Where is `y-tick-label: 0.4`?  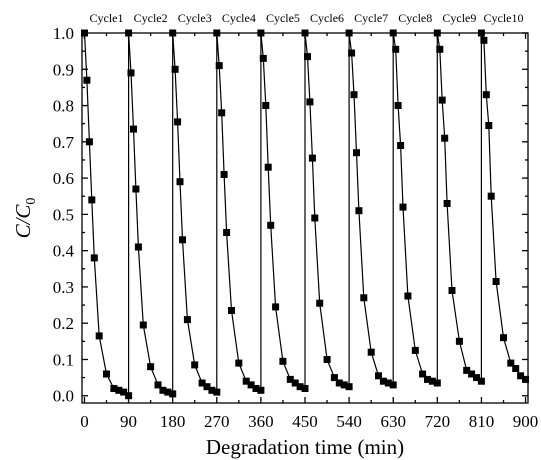
y-tick-label: 0.4 is located at coordinates (64, 251).